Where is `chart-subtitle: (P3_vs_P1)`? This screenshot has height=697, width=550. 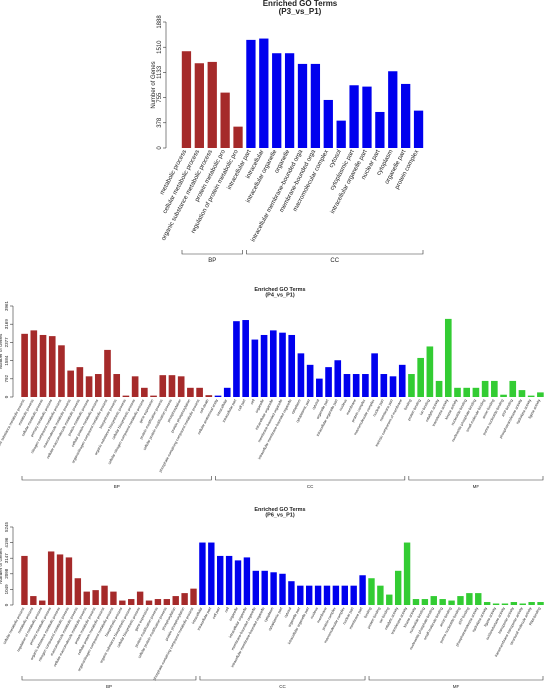
chart-subtitle: (P3_vs_P1) is located at coordinates (300, 11).